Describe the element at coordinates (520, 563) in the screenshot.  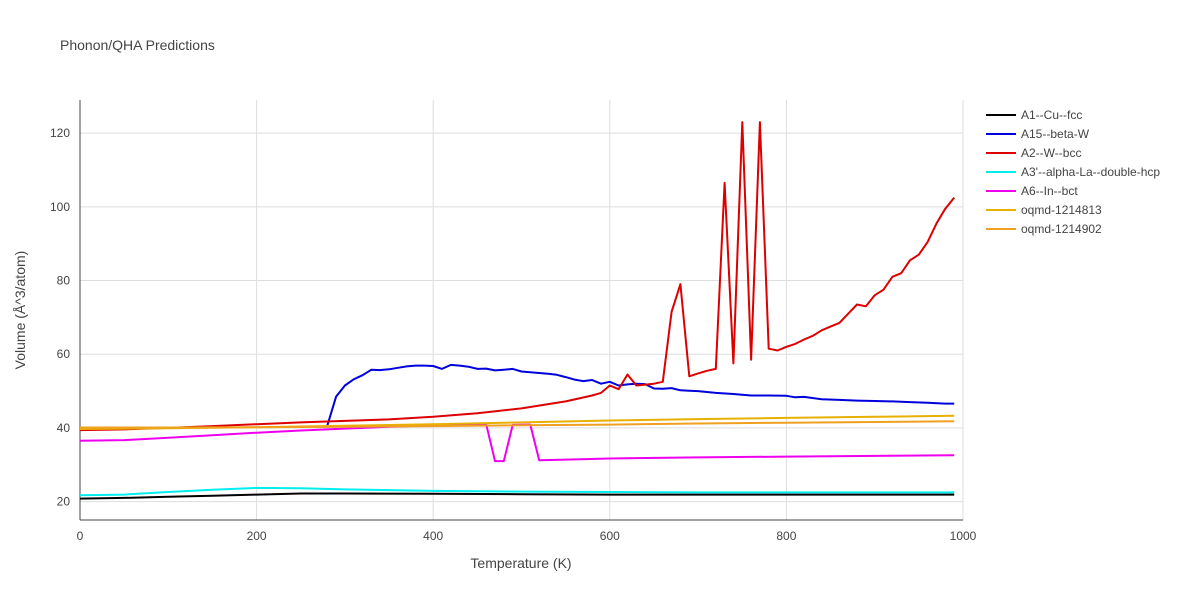
I see `x-axis-title: Temperature (K)` at that location.